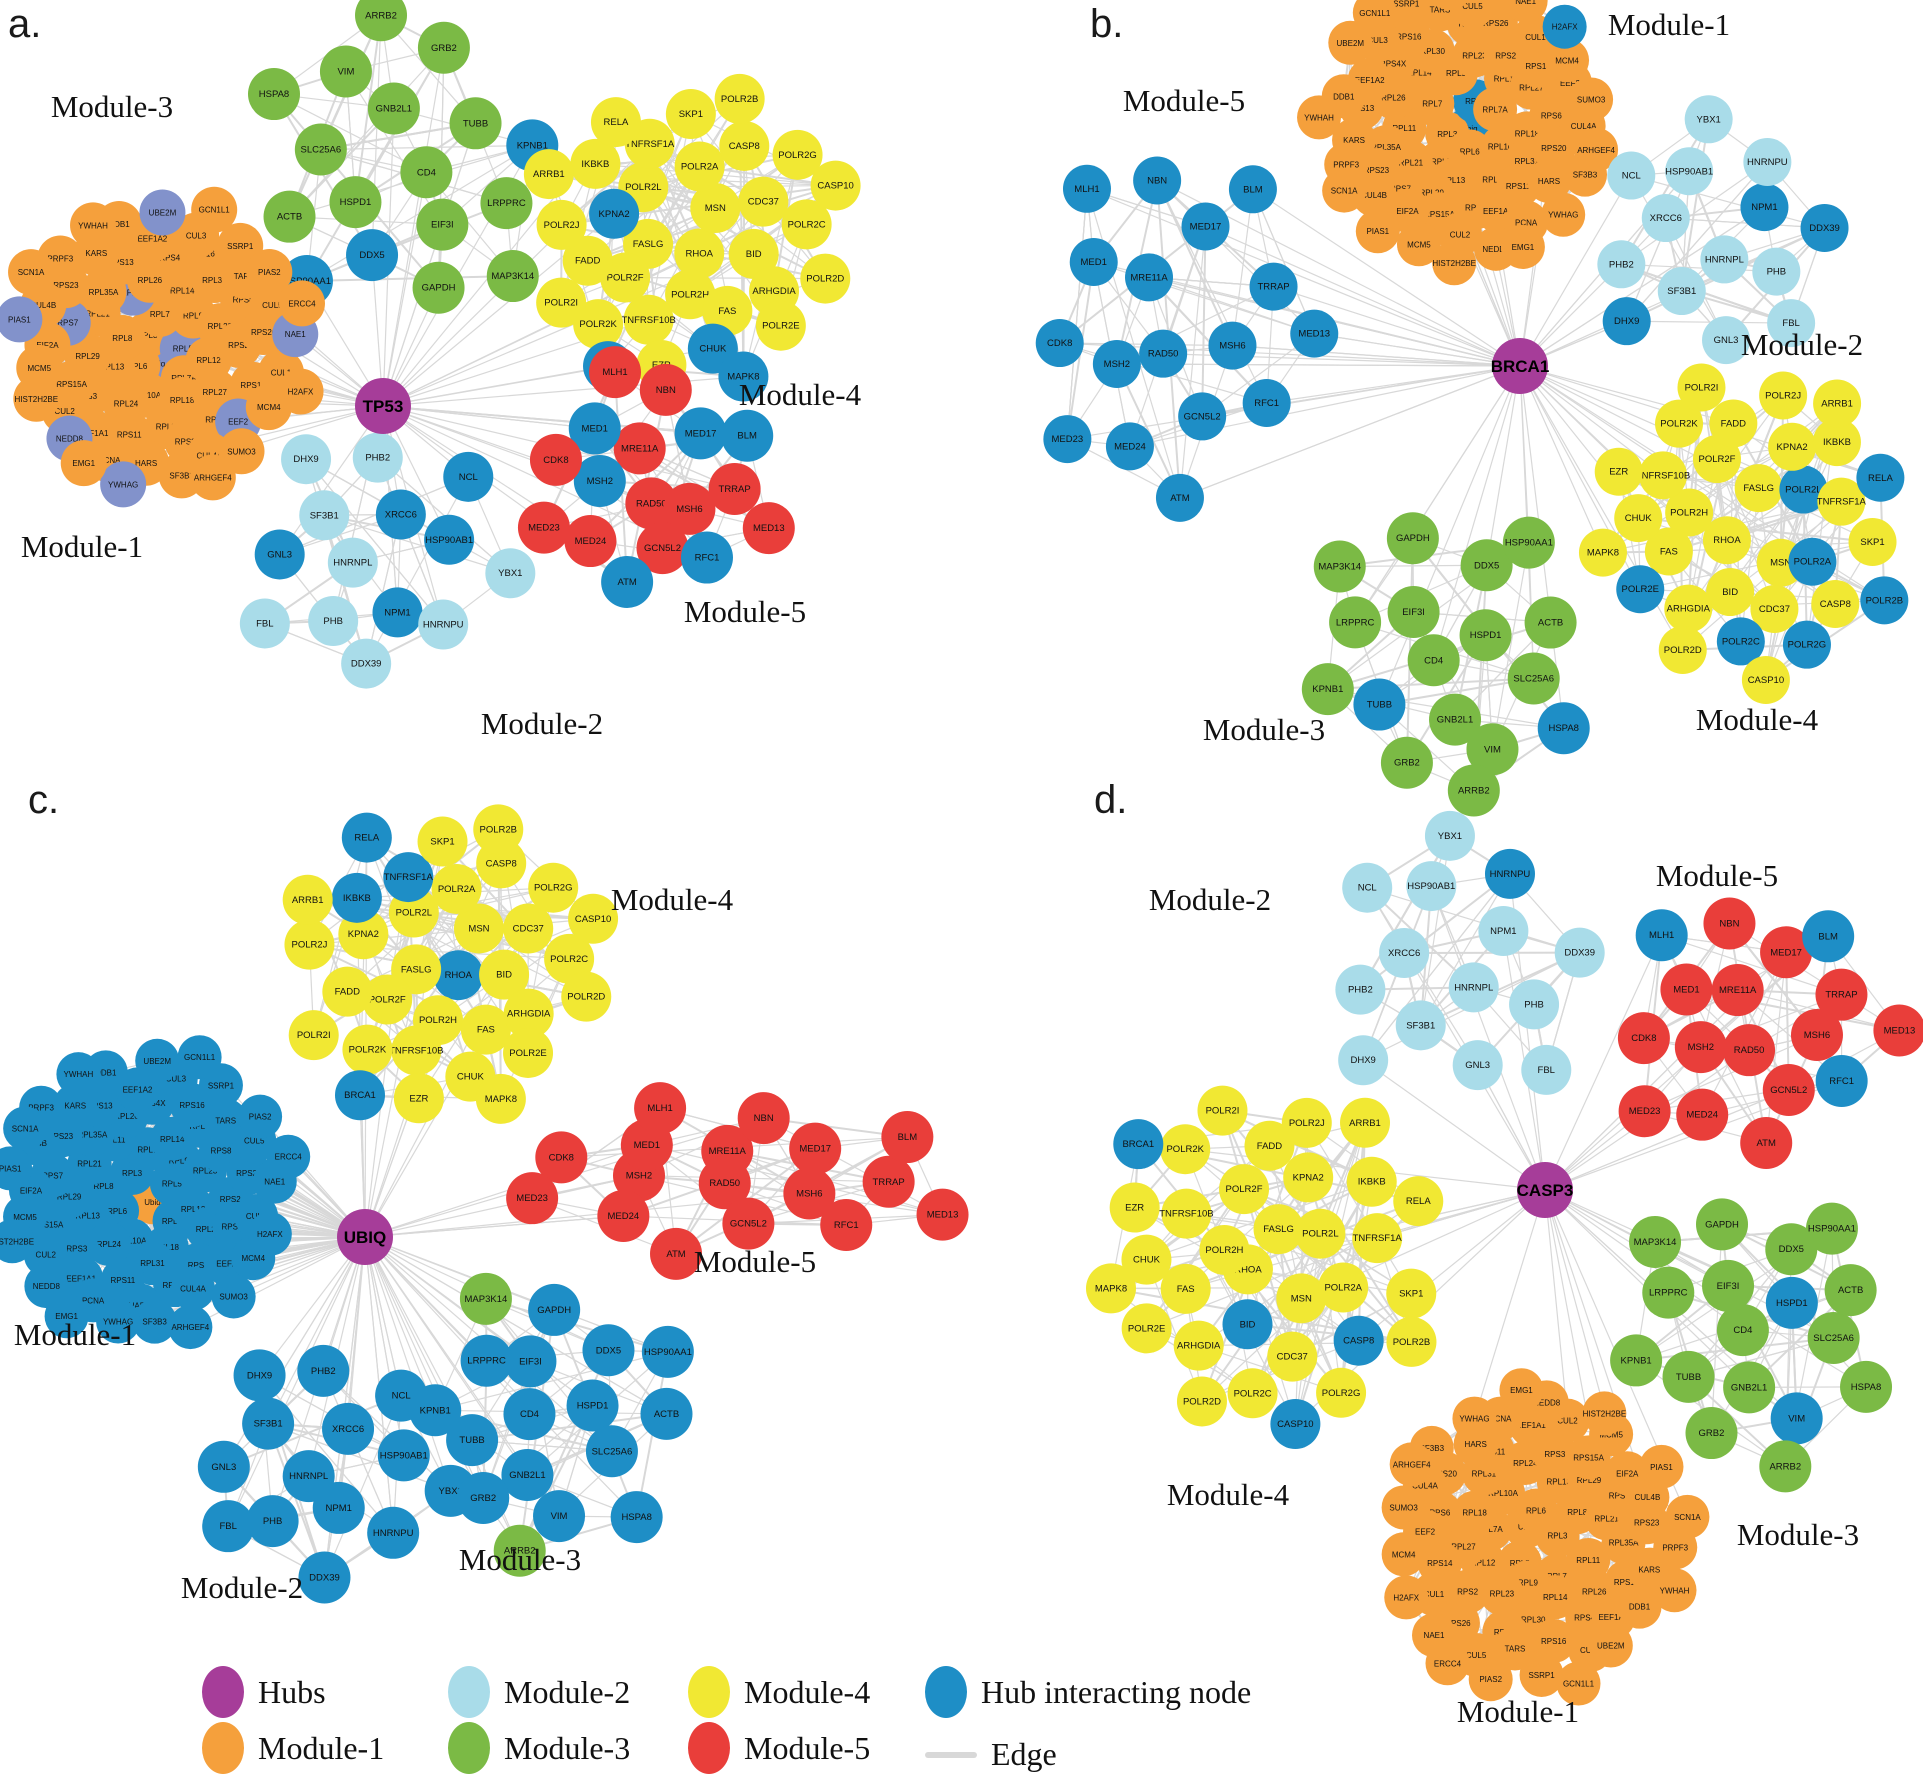 This screenshot has height=1775, width=1923. What do you see at coordinates (594, 428) in the screenshot?
I see `node-MED1` at bounding box center [594, 428].